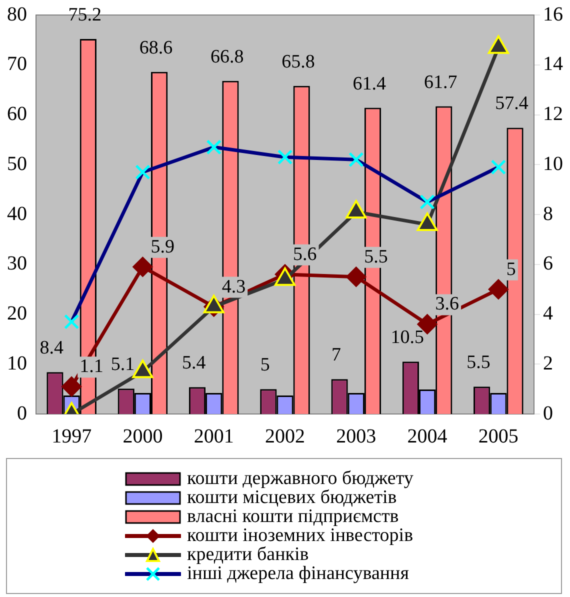  What do you see at coordinates (441, 82) in the screenshot?
I see `data-label: 61.7` at bounding box center [441, 82].